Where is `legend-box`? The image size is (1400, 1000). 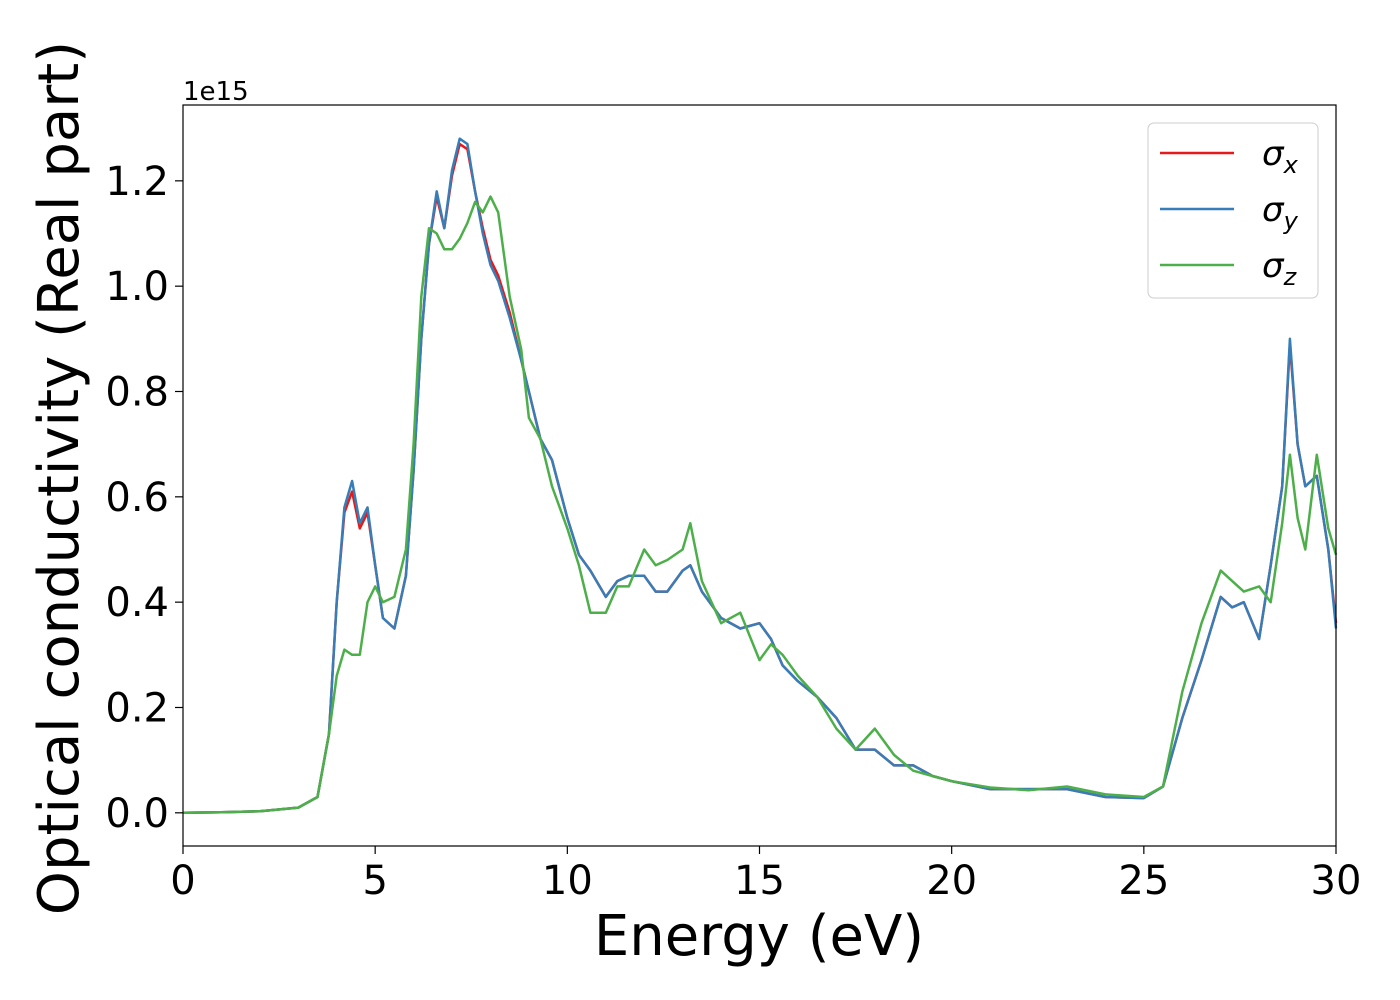
legend-box is located at coordinates (1233, 210).